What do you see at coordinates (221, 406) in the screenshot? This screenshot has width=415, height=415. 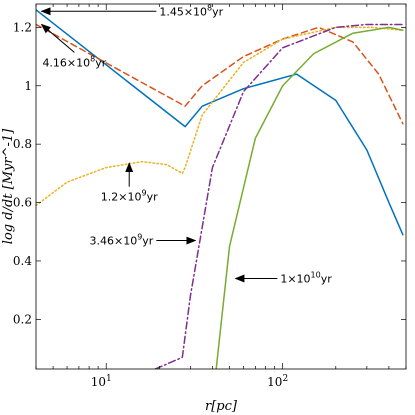 I see `x-axis-label: r[pc]` at bounding box center [221, 406].